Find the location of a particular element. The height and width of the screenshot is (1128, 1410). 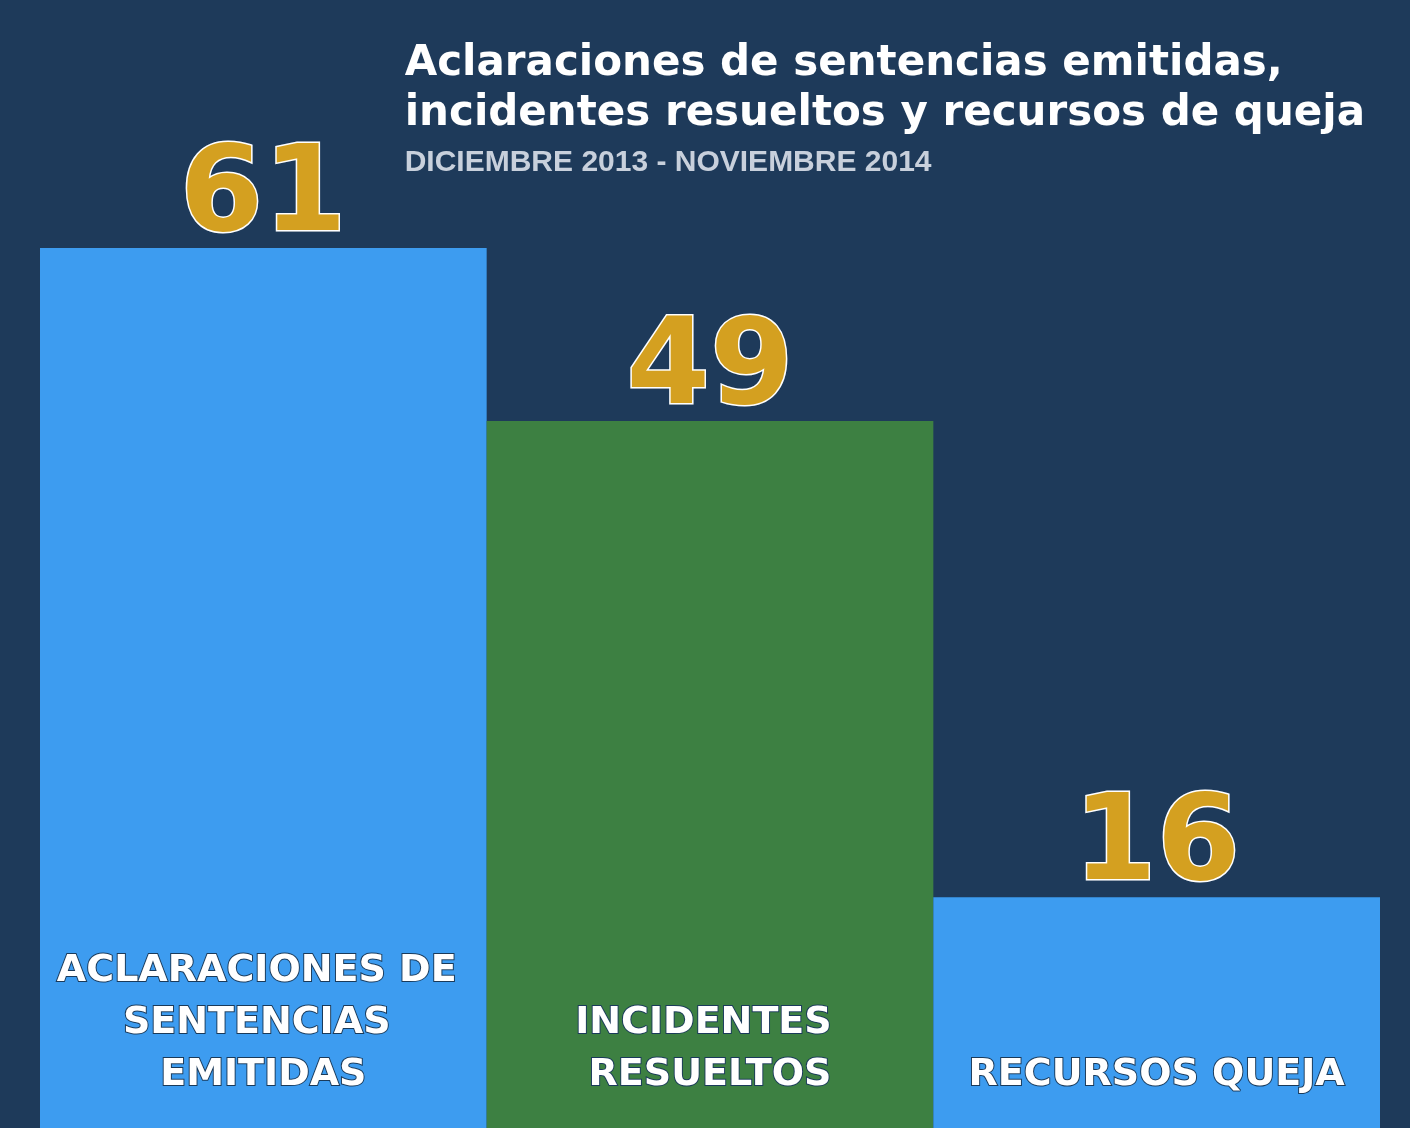

x-tick-label: ACLARACIONES DE SENTENCIAS EMITIDAS is located at coordinates (263, 1020).